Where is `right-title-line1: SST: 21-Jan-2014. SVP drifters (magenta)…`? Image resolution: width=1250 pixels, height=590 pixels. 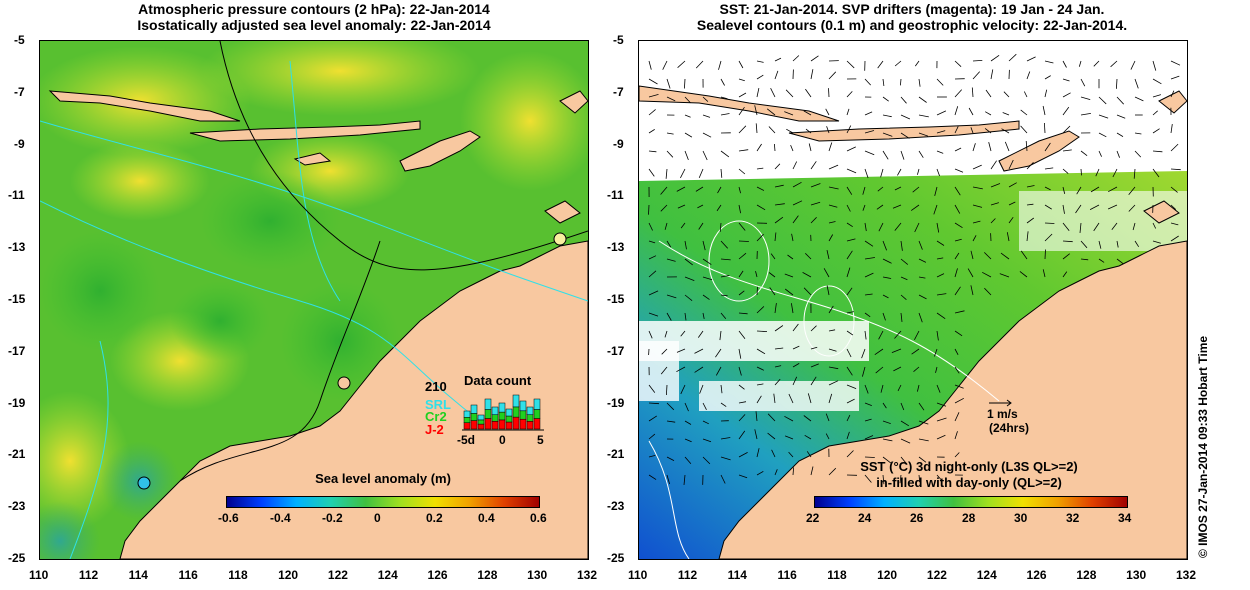
right-title-line1: SST: 21-Jan-2014. SVP drifters (magenta)… is located at coordinates (912, 9).